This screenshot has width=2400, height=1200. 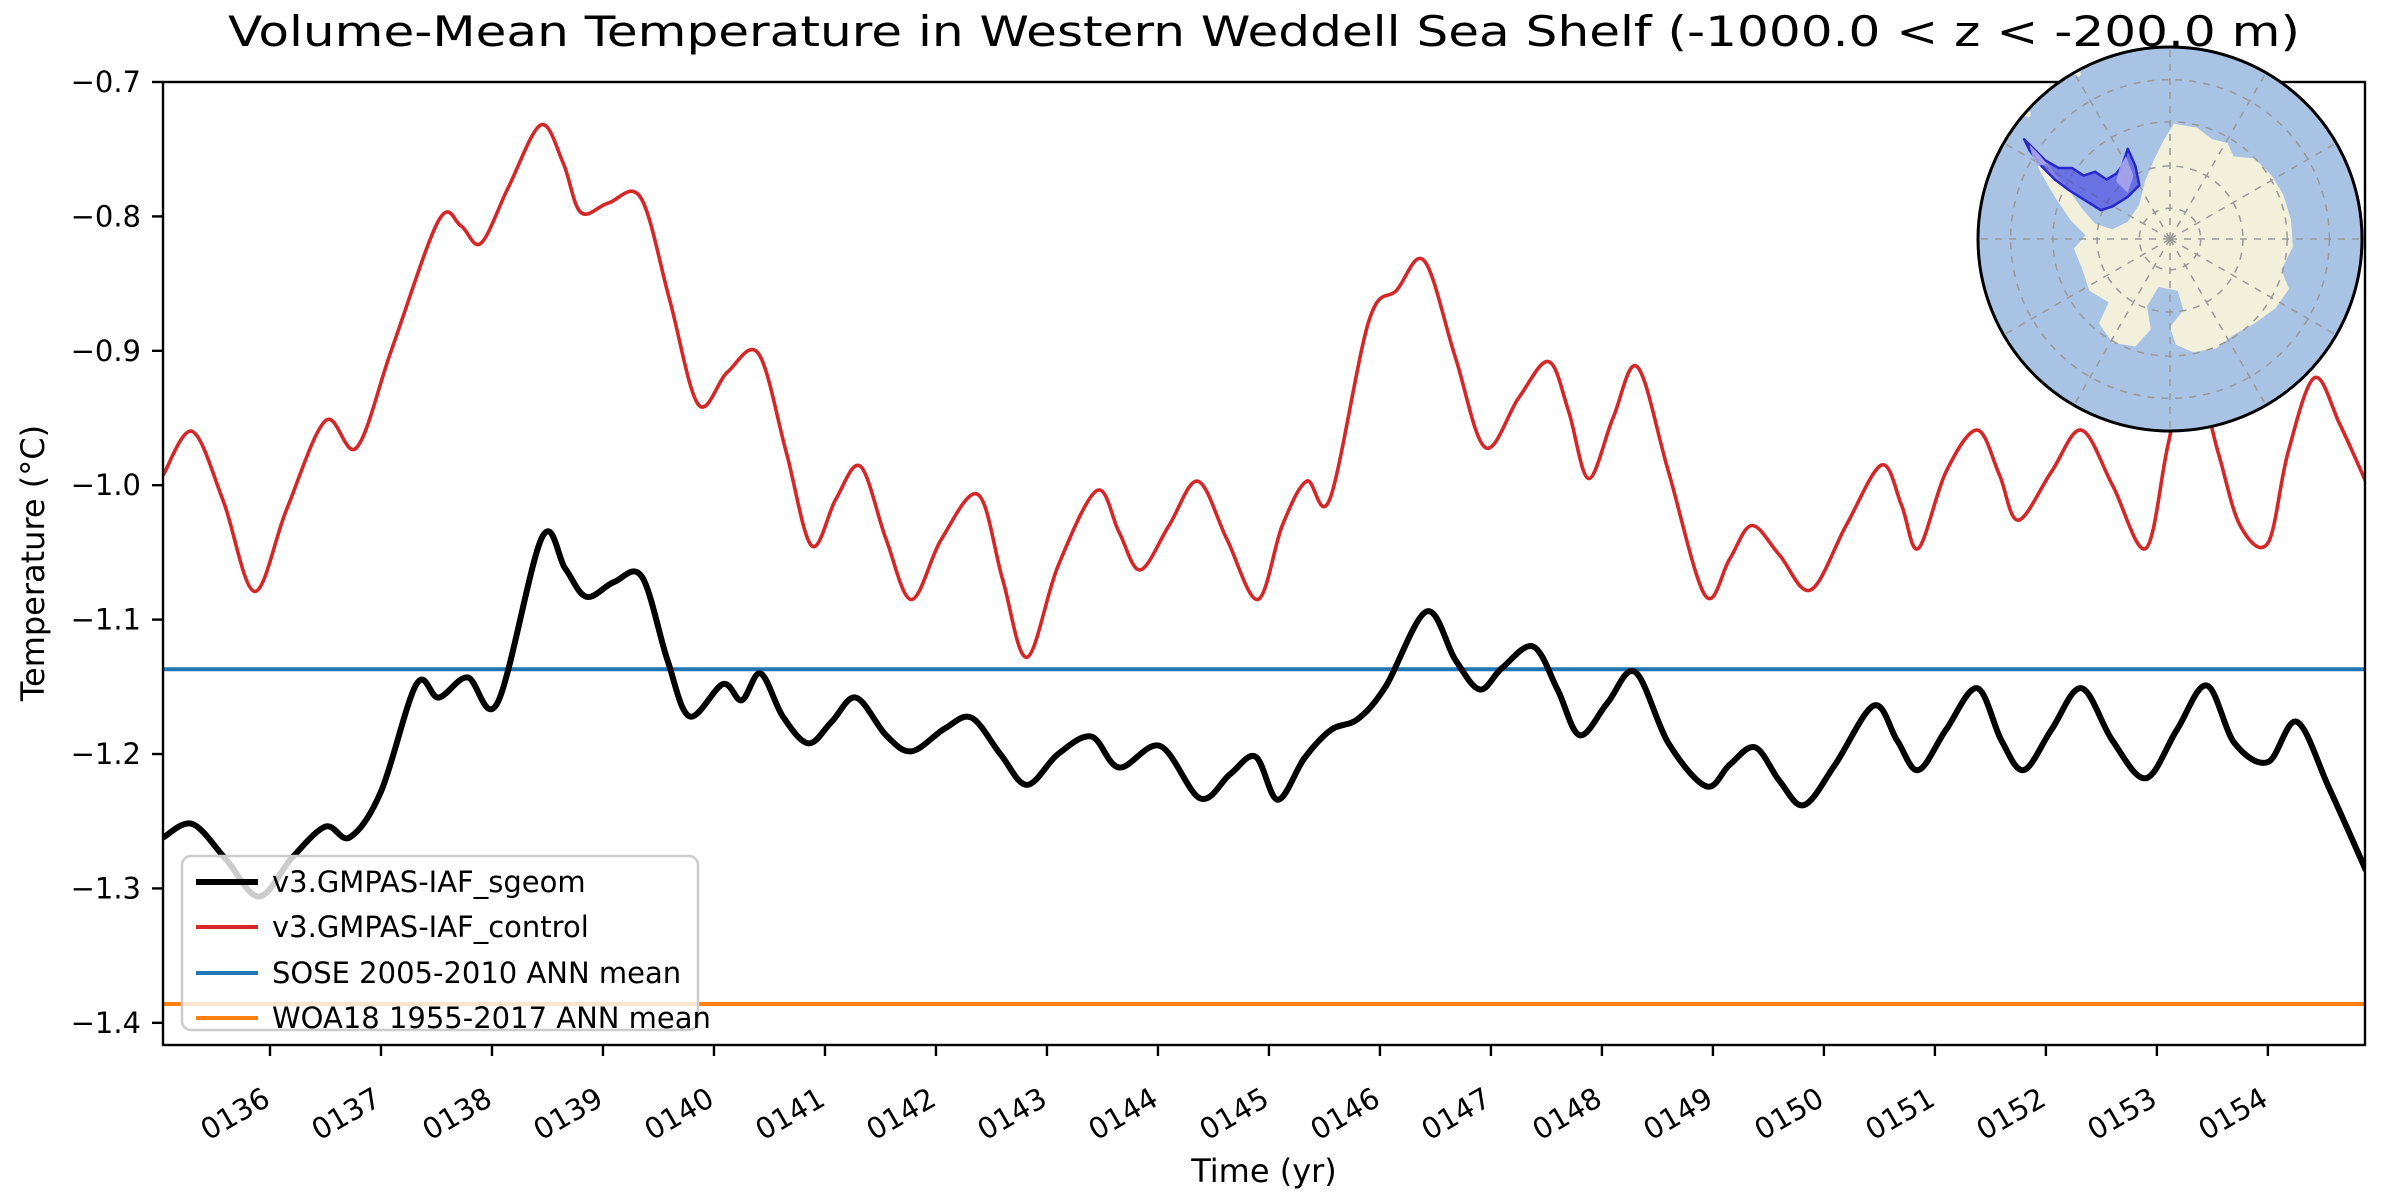 I want to click on weddell-region-highlight, so click(x=2081, y=174).